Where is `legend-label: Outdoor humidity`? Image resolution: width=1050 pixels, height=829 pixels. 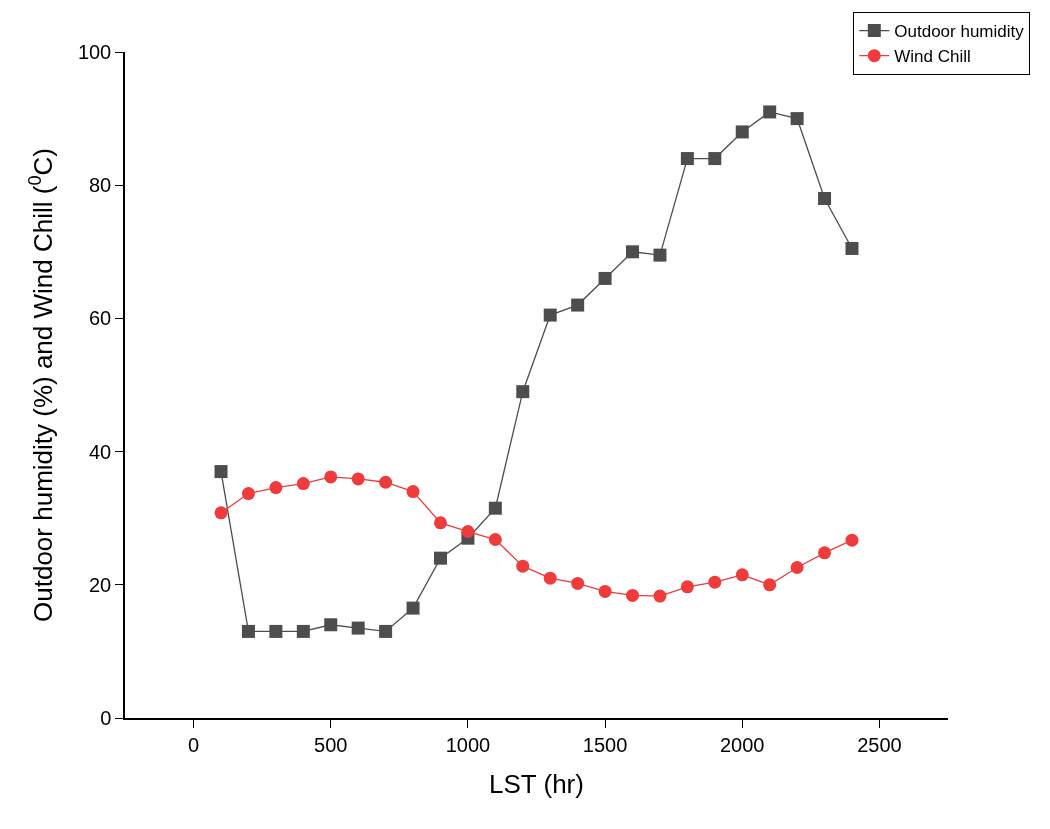 legend-label: Outdoor humidity is located at coordinates (959, 32).